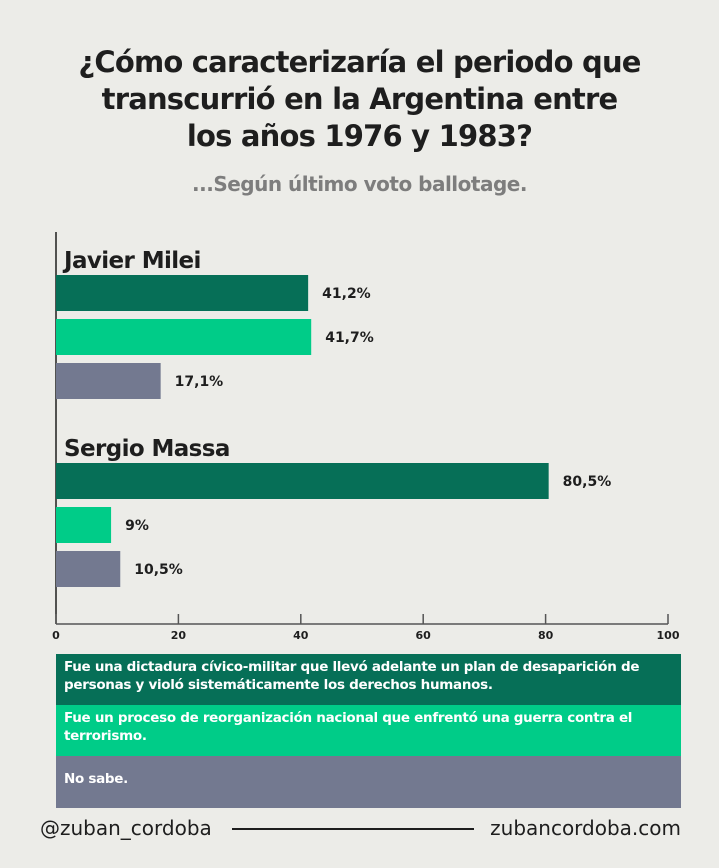 The width and height of the screenshot is (719, 868). Describe the element at coordinates (668, 635) in the screenshot. I see `x-tick-label: 100` at that location.